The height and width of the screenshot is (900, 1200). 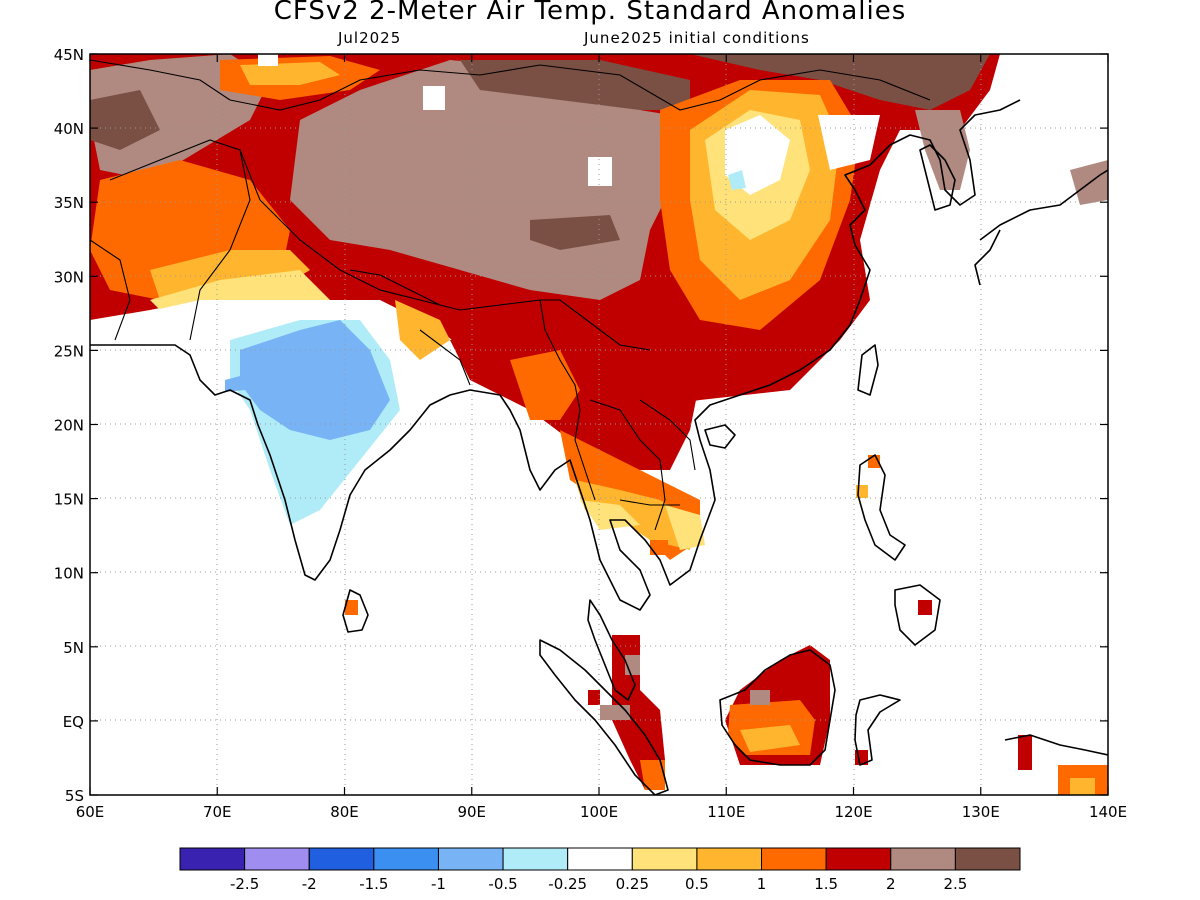 What do you see at coordinates (981, 812) in the screenshot?
I see `lon-tick-label: 130E` at bounding box center [981, 812].